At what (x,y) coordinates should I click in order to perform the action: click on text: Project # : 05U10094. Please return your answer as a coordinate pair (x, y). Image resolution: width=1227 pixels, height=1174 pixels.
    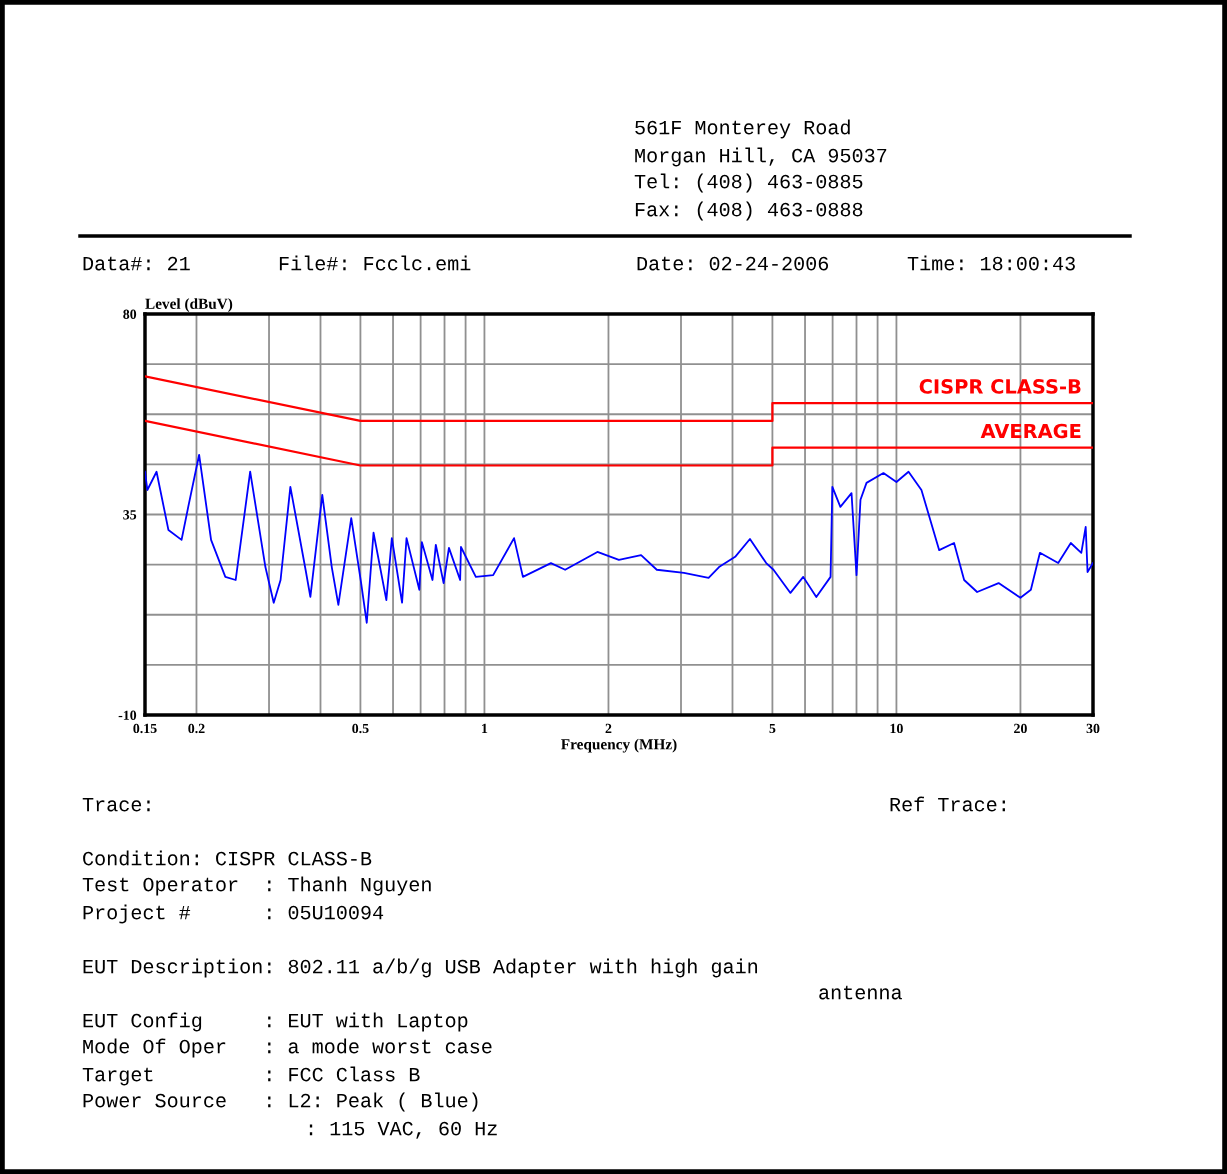
    Looking at the image, I should click on (233, 914).